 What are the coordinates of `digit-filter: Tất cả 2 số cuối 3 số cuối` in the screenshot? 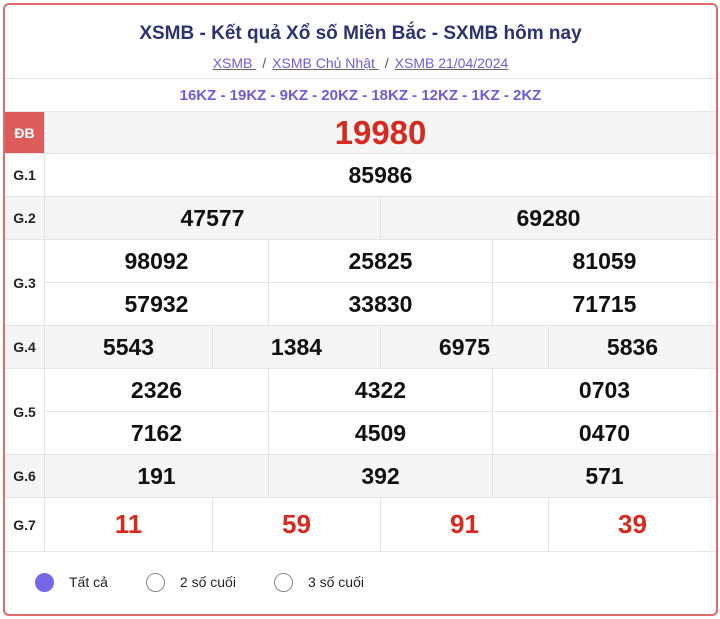 It's located at (360, 582).